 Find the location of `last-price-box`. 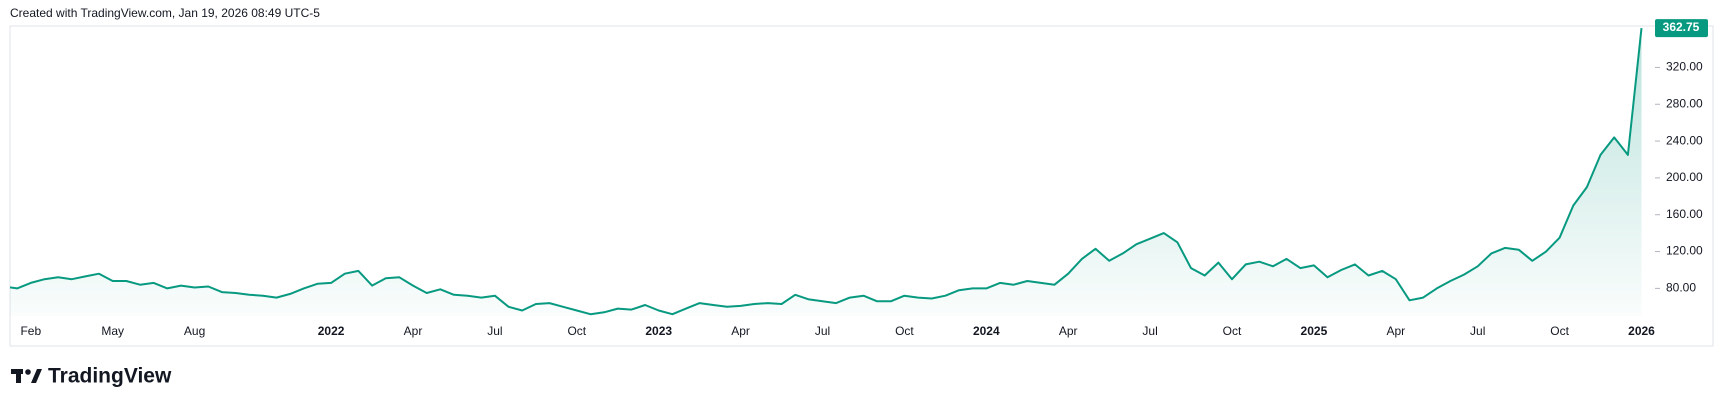

last-price-box is located at coordinates (1681, 28).